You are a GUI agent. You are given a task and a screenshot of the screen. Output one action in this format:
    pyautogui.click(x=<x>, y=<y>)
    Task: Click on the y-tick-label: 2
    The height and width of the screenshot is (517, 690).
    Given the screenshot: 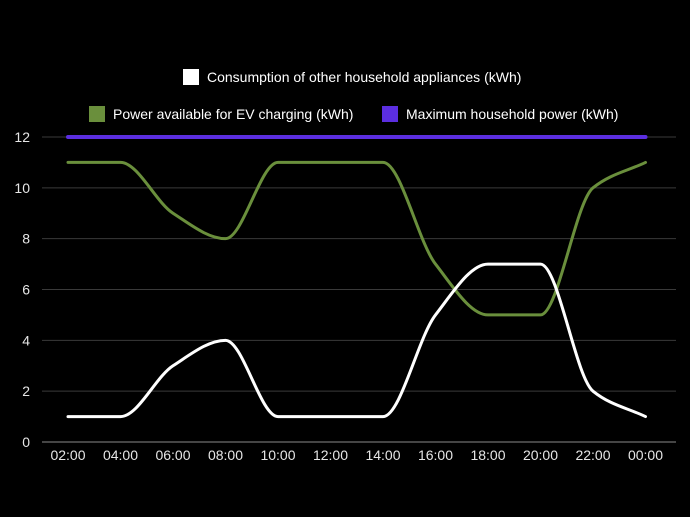 What is the action you would take?
    pyautogui.click(x=26, y=391)
    